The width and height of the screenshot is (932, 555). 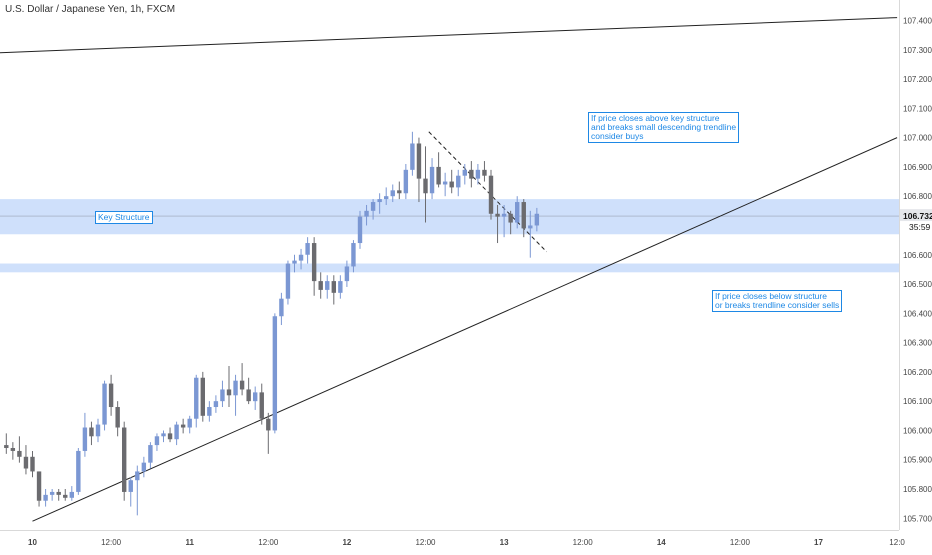 I want to click on price-tick-label: 106.100, so click(x=917, y=401).